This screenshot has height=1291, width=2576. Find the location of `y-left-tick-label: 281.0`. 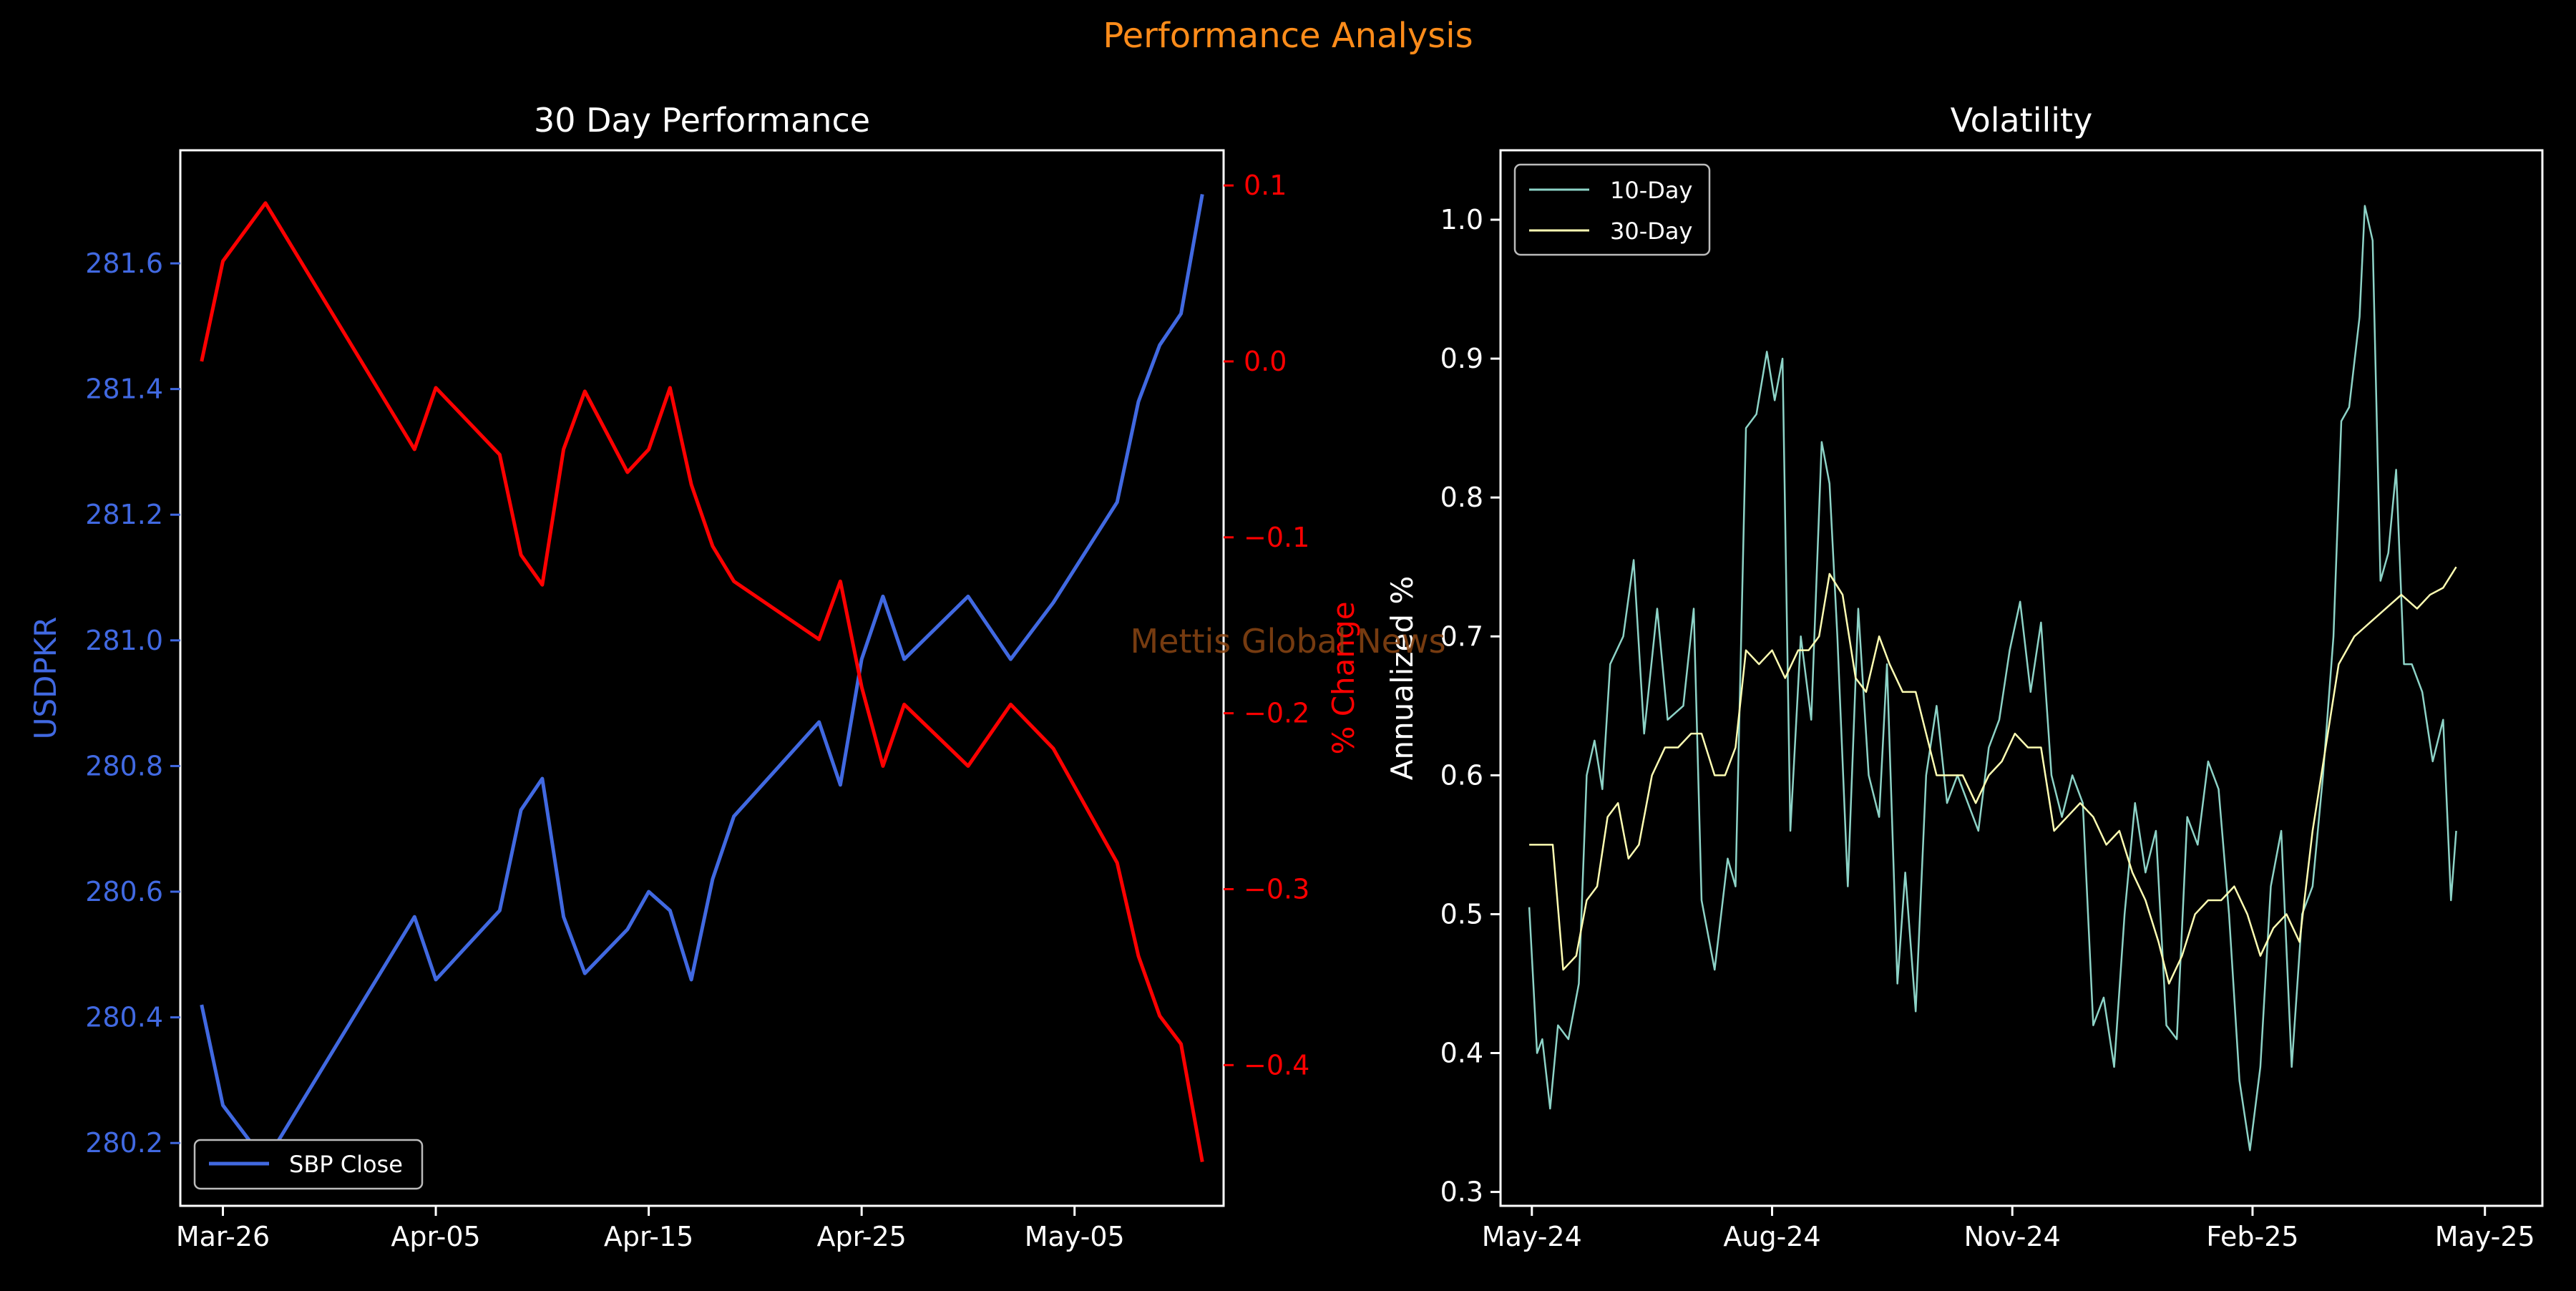

y-left-tick-label: 281.0 is located at coordinates (124, 640).